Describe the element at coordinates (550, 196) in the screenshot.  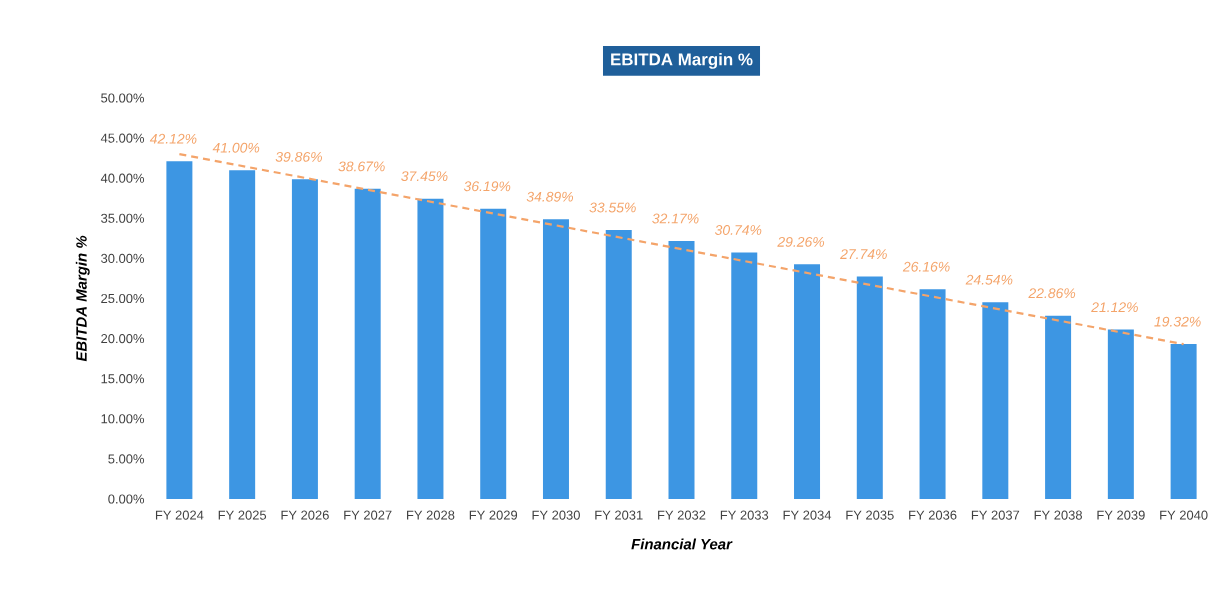
I see `data-label: 34.89%` at that location.